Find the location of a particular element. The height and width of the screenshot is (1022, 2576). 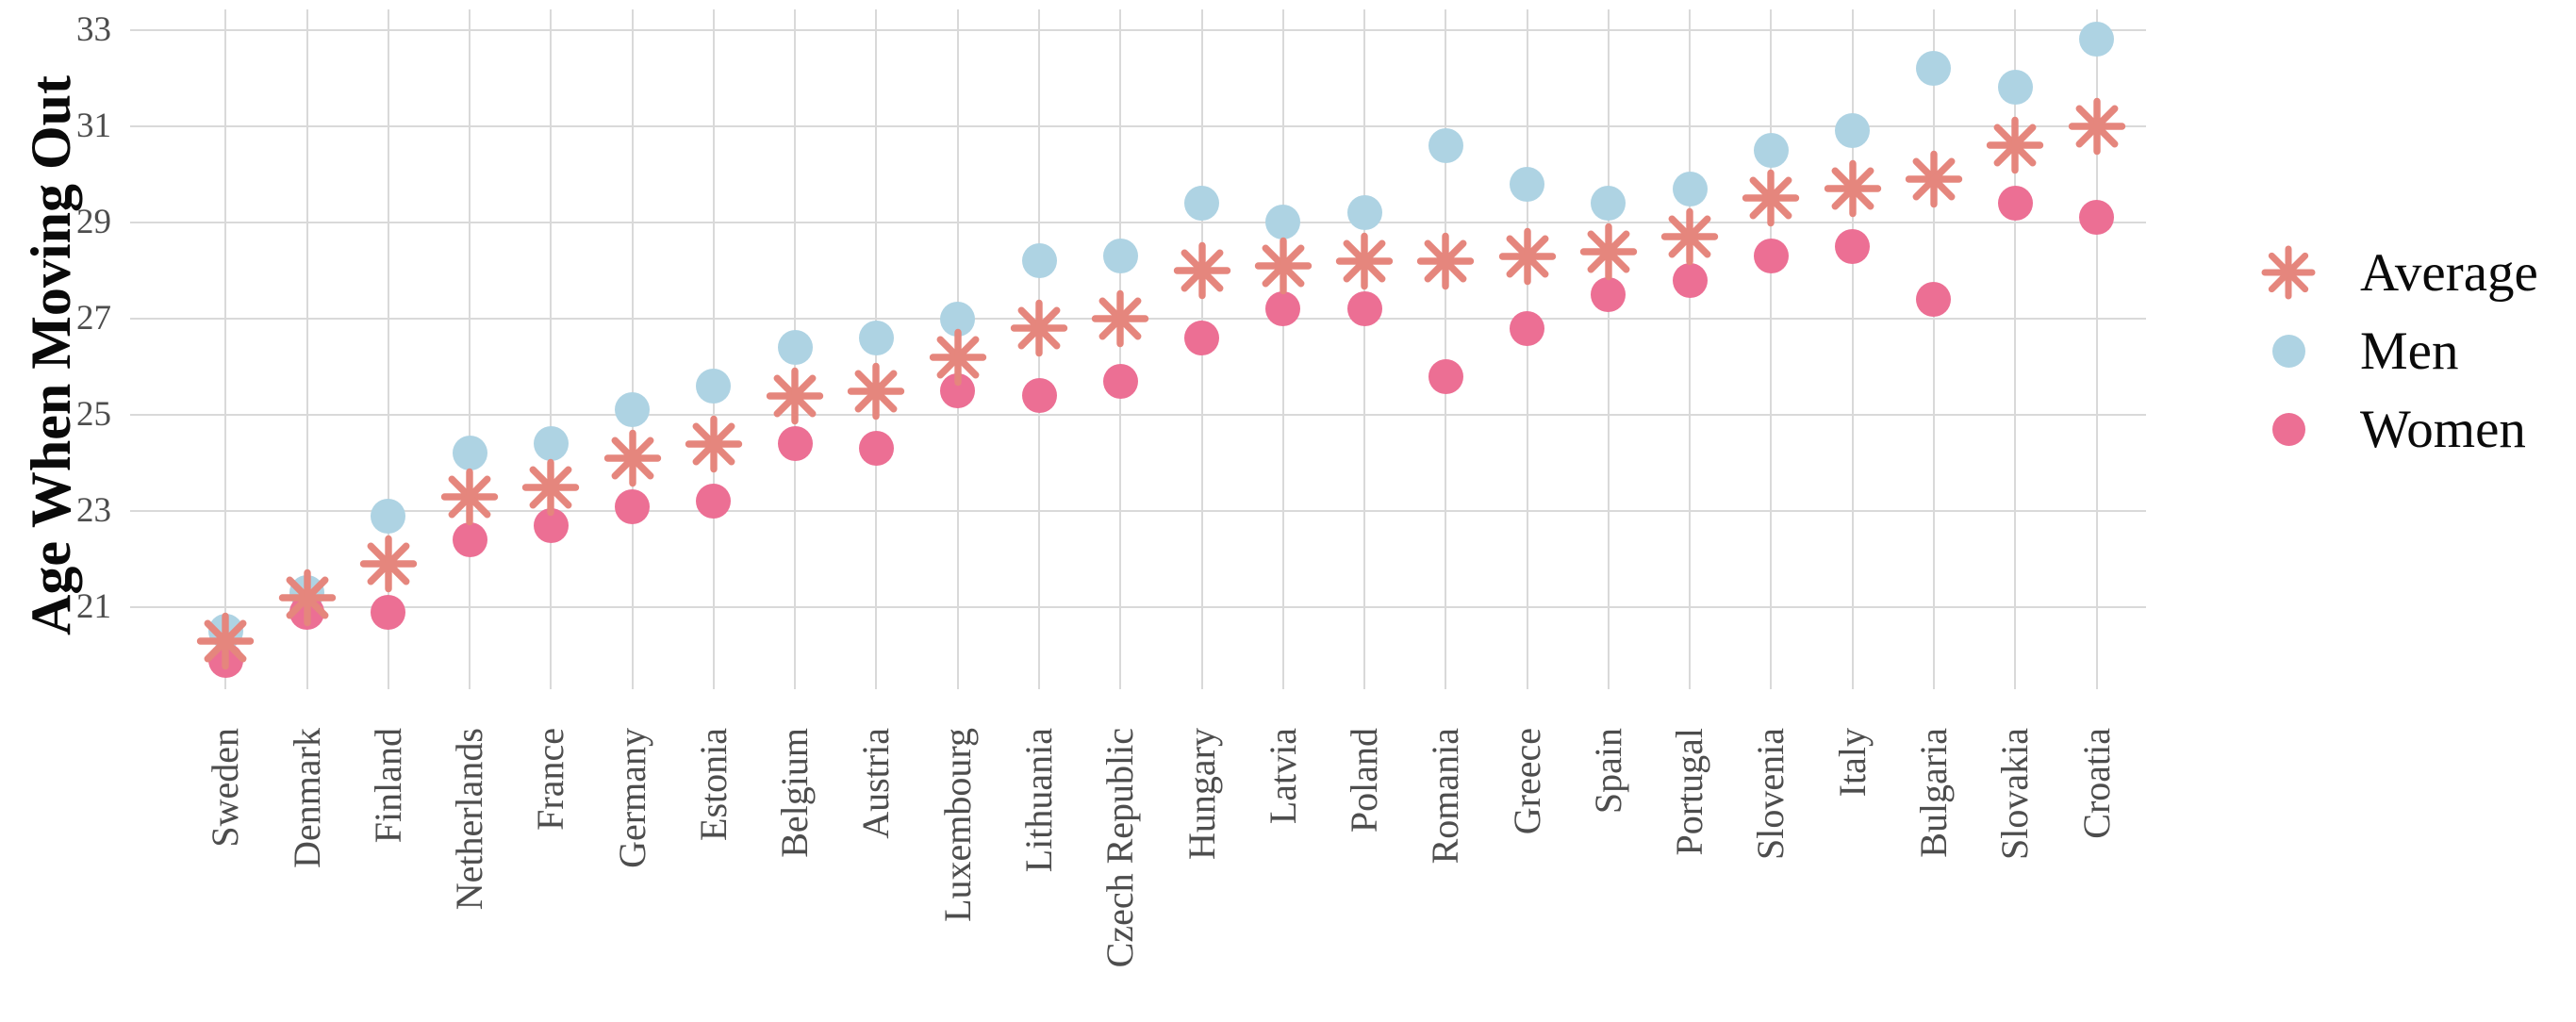

x-axis-label: Hungary is located at coordinates (1201, 794).